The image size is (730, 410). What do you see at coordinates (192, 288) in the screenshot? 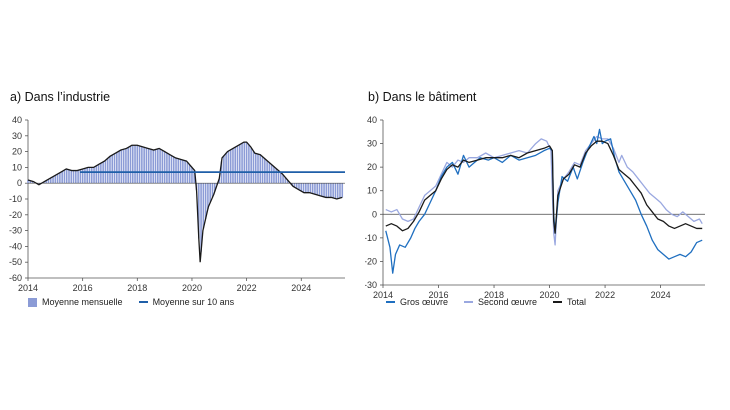
I see `chart-a-x-tick-label: 2020` at bounding box center [192, 288].